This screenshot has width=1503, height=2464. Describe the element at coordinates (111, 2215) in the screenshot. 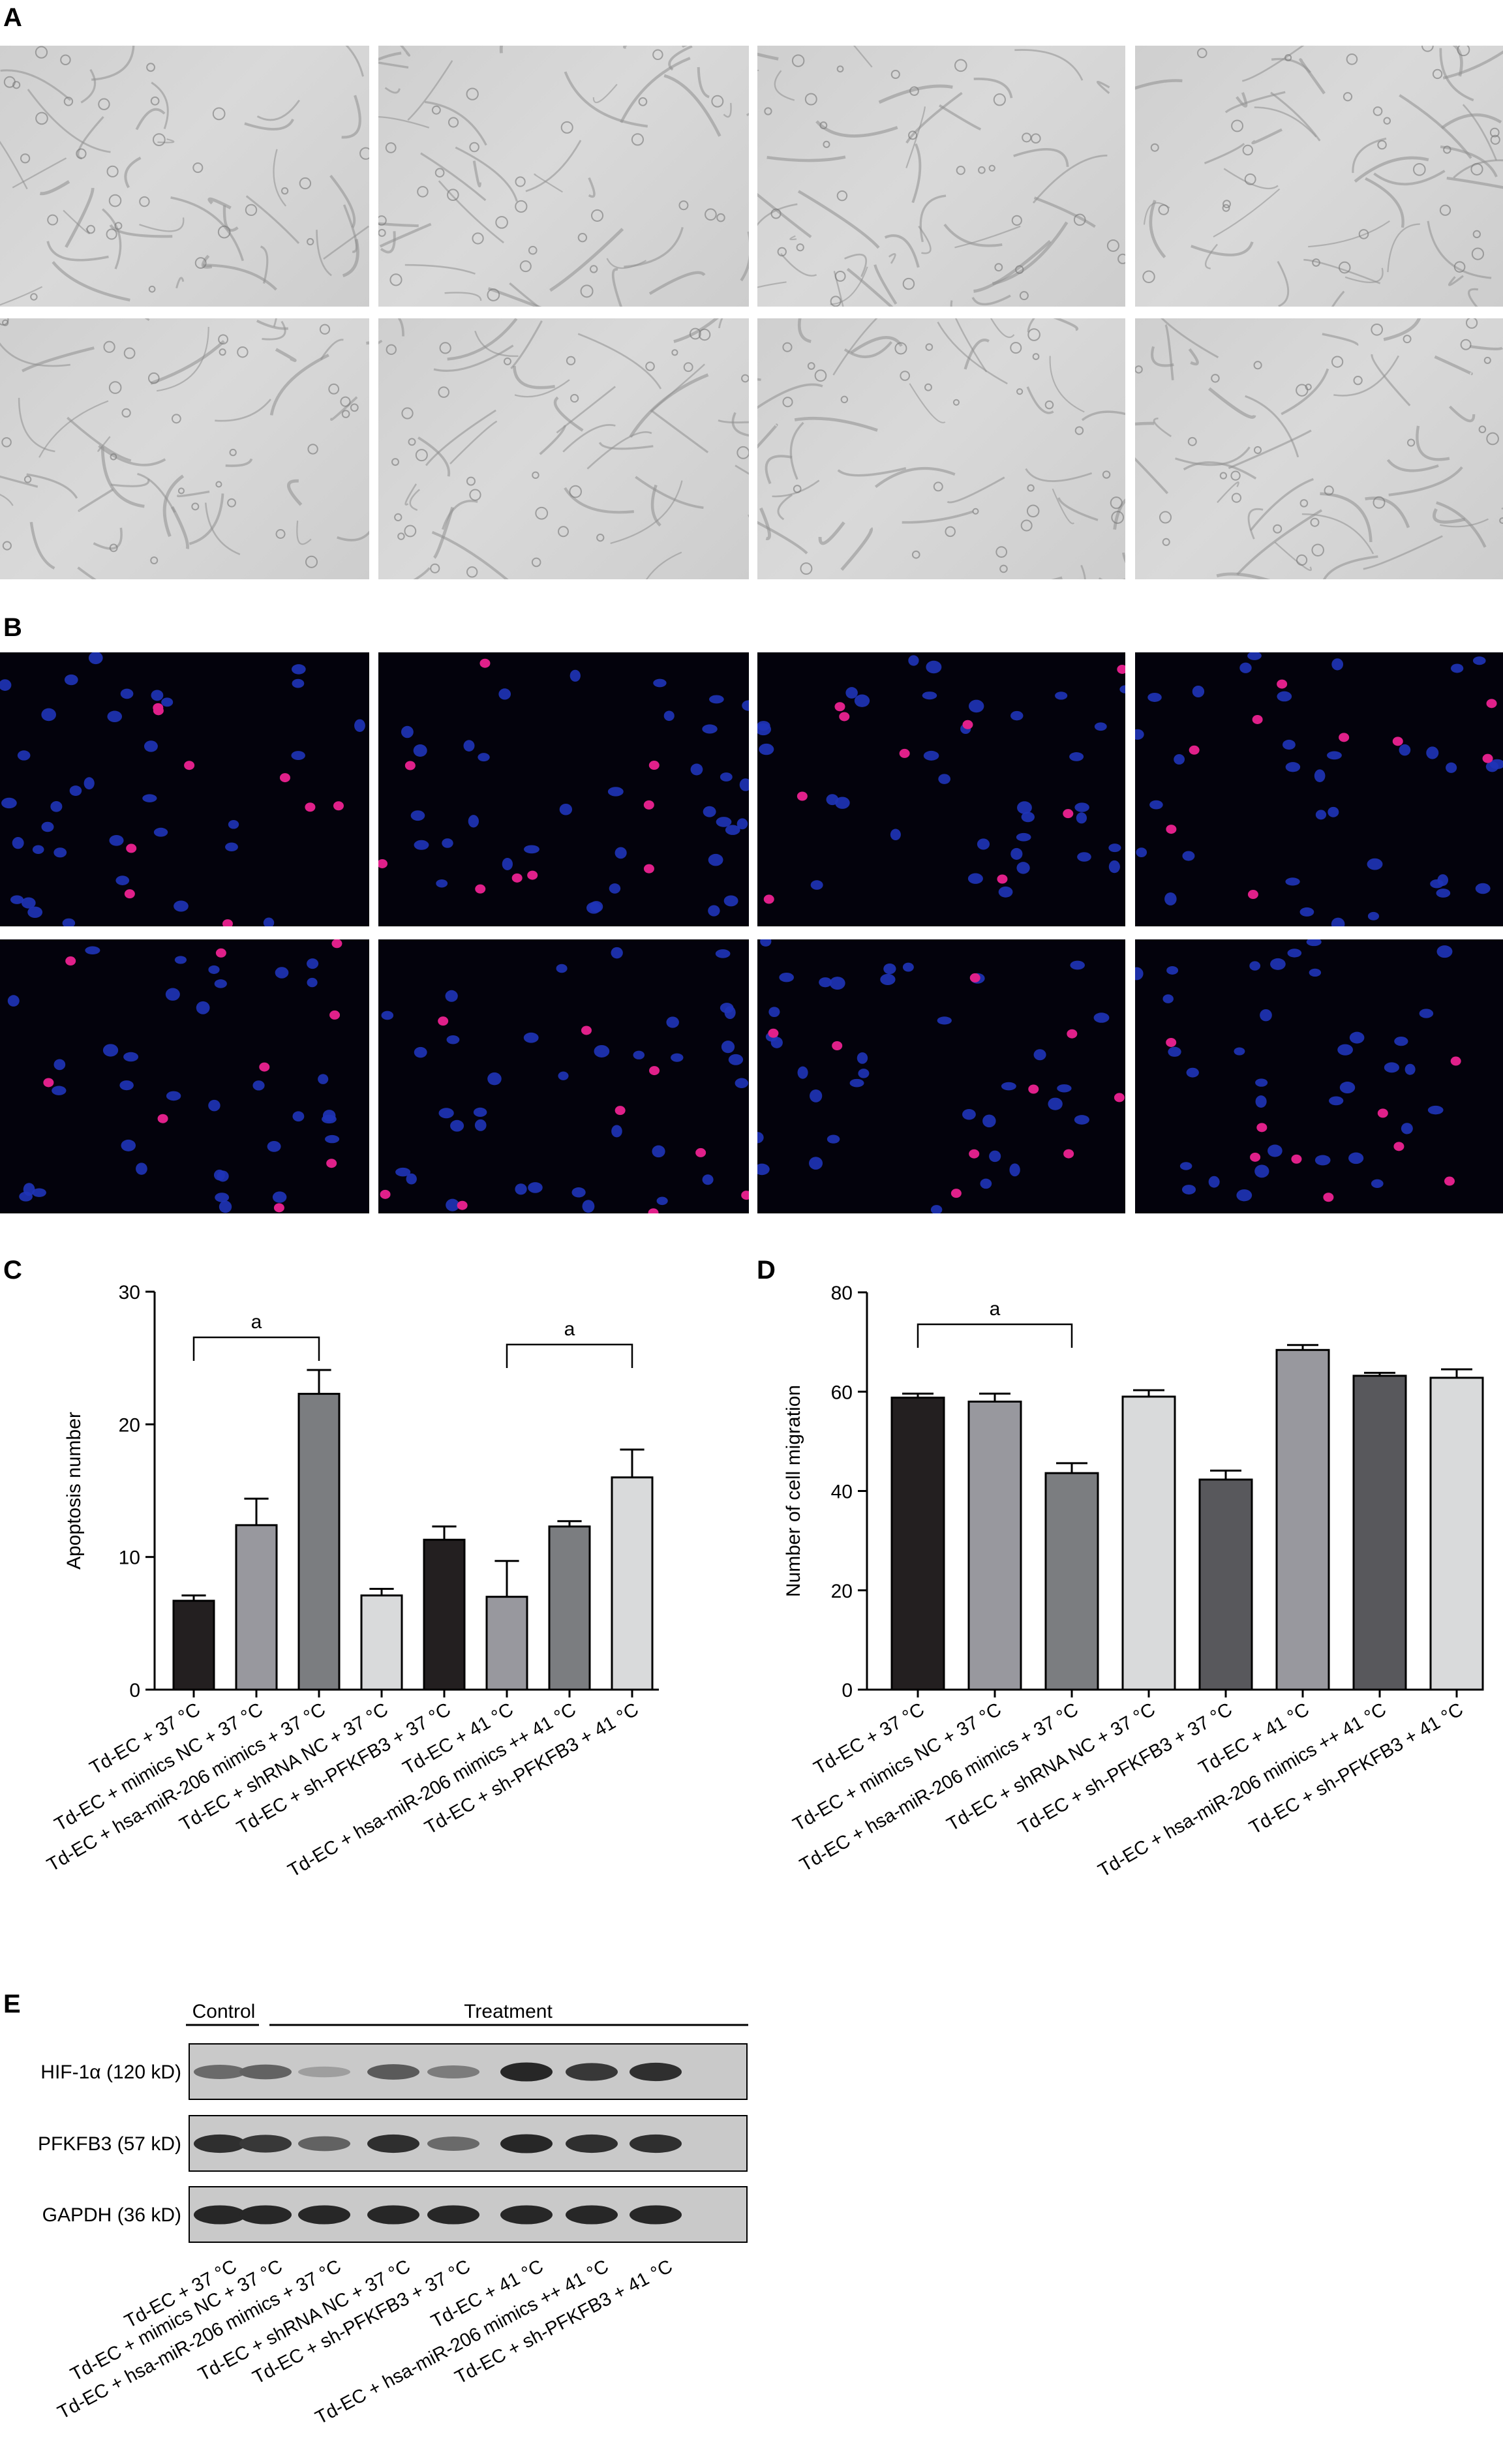

I see `blot-row-label: GAPDH (36 kD)` at that location.